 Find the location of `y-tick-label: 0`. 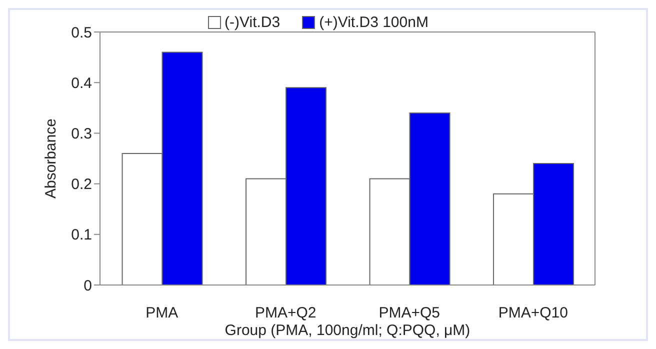

y-tick-label: 0 is located at coordinates (88, 285).